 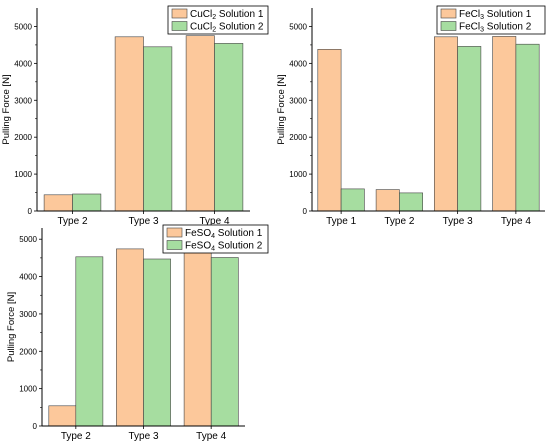 What do you see at coordinates (341, 221) in the screenshot?
I see `x-tick-label: Type 1` at bounding box center [341, 221].